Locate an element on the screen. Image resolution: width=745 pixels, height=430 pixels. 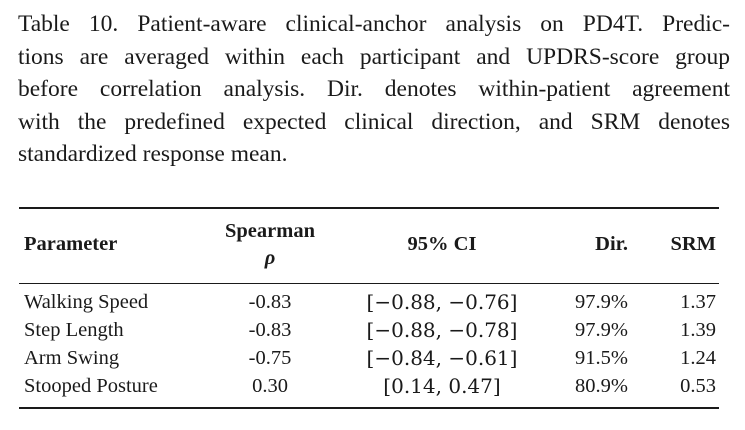
cell-dir: 91.5% is located at coordinates (601, 358).